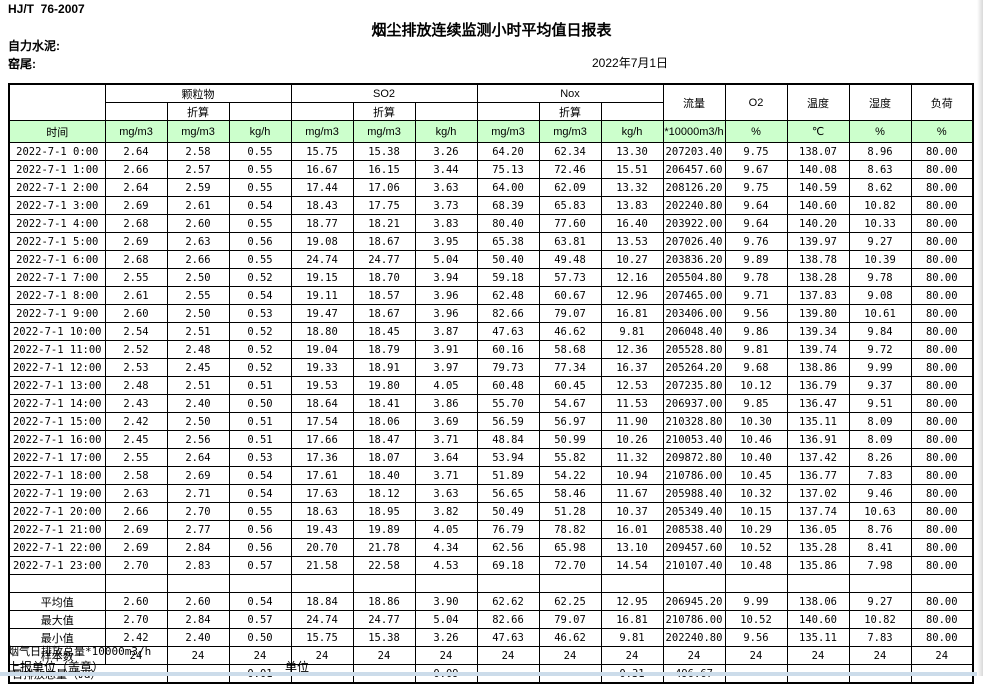  I want to click on value-cell: 2.66, so click(136, 511).